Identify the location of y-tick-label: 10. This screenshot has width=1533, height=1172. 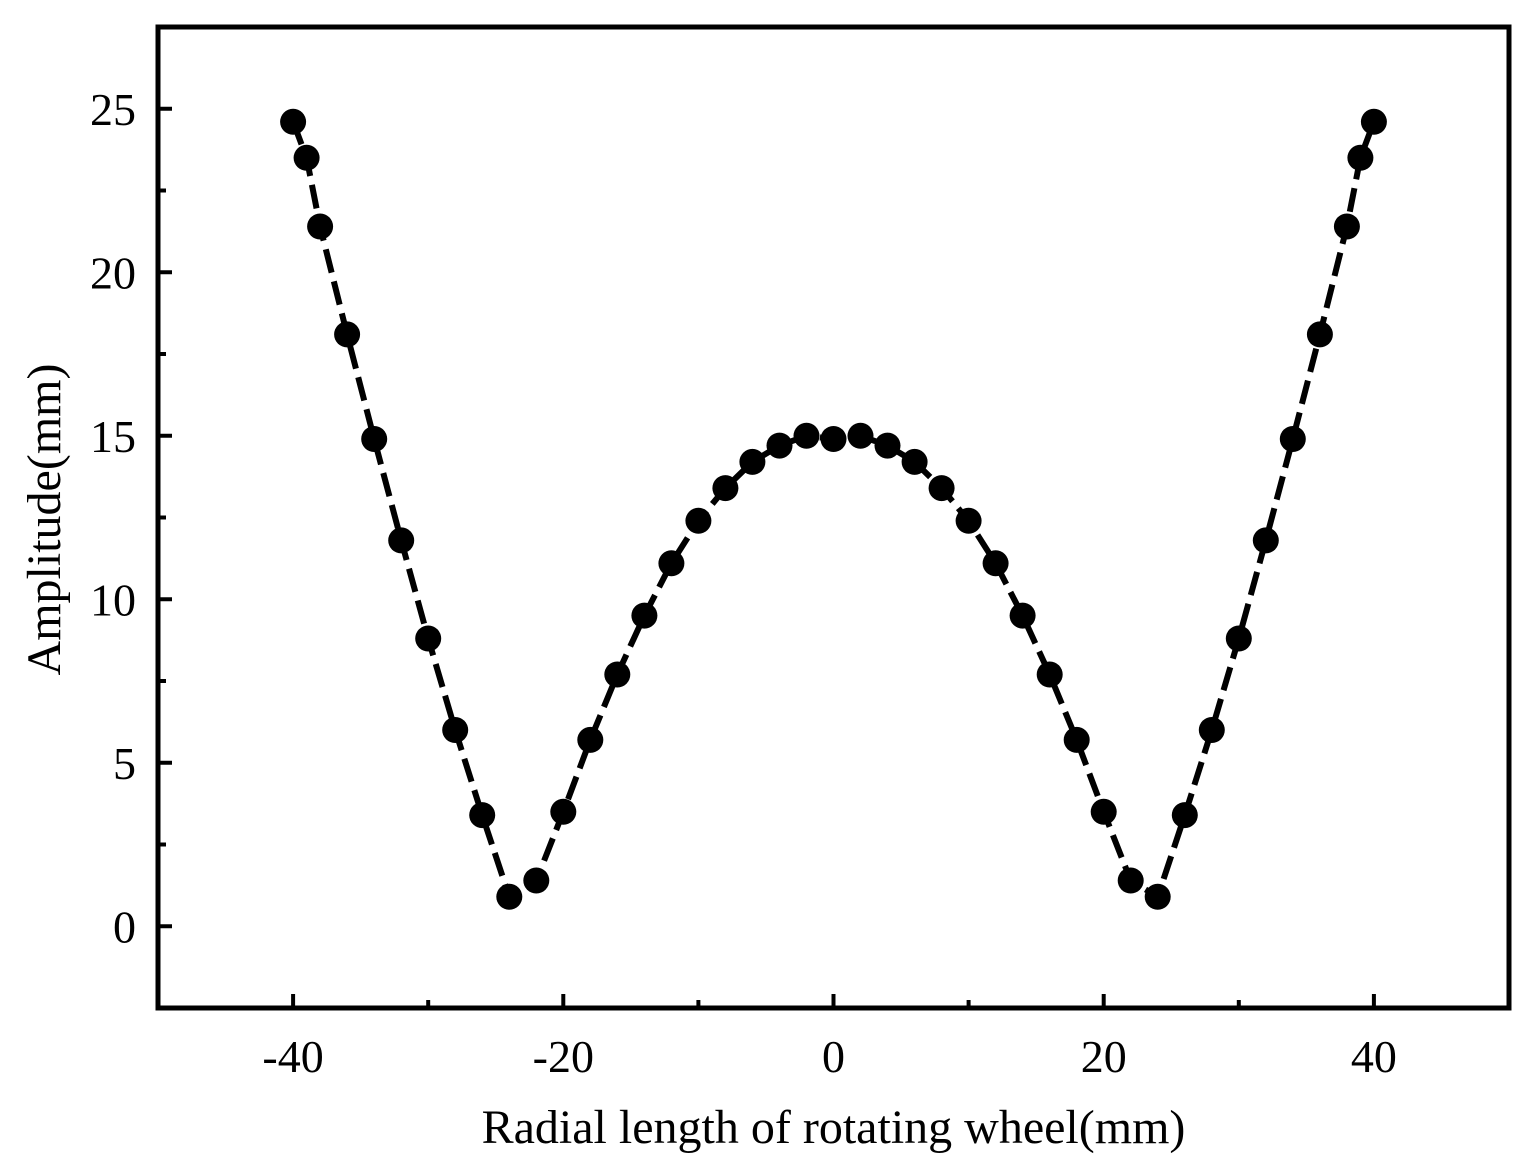
(113, 599).